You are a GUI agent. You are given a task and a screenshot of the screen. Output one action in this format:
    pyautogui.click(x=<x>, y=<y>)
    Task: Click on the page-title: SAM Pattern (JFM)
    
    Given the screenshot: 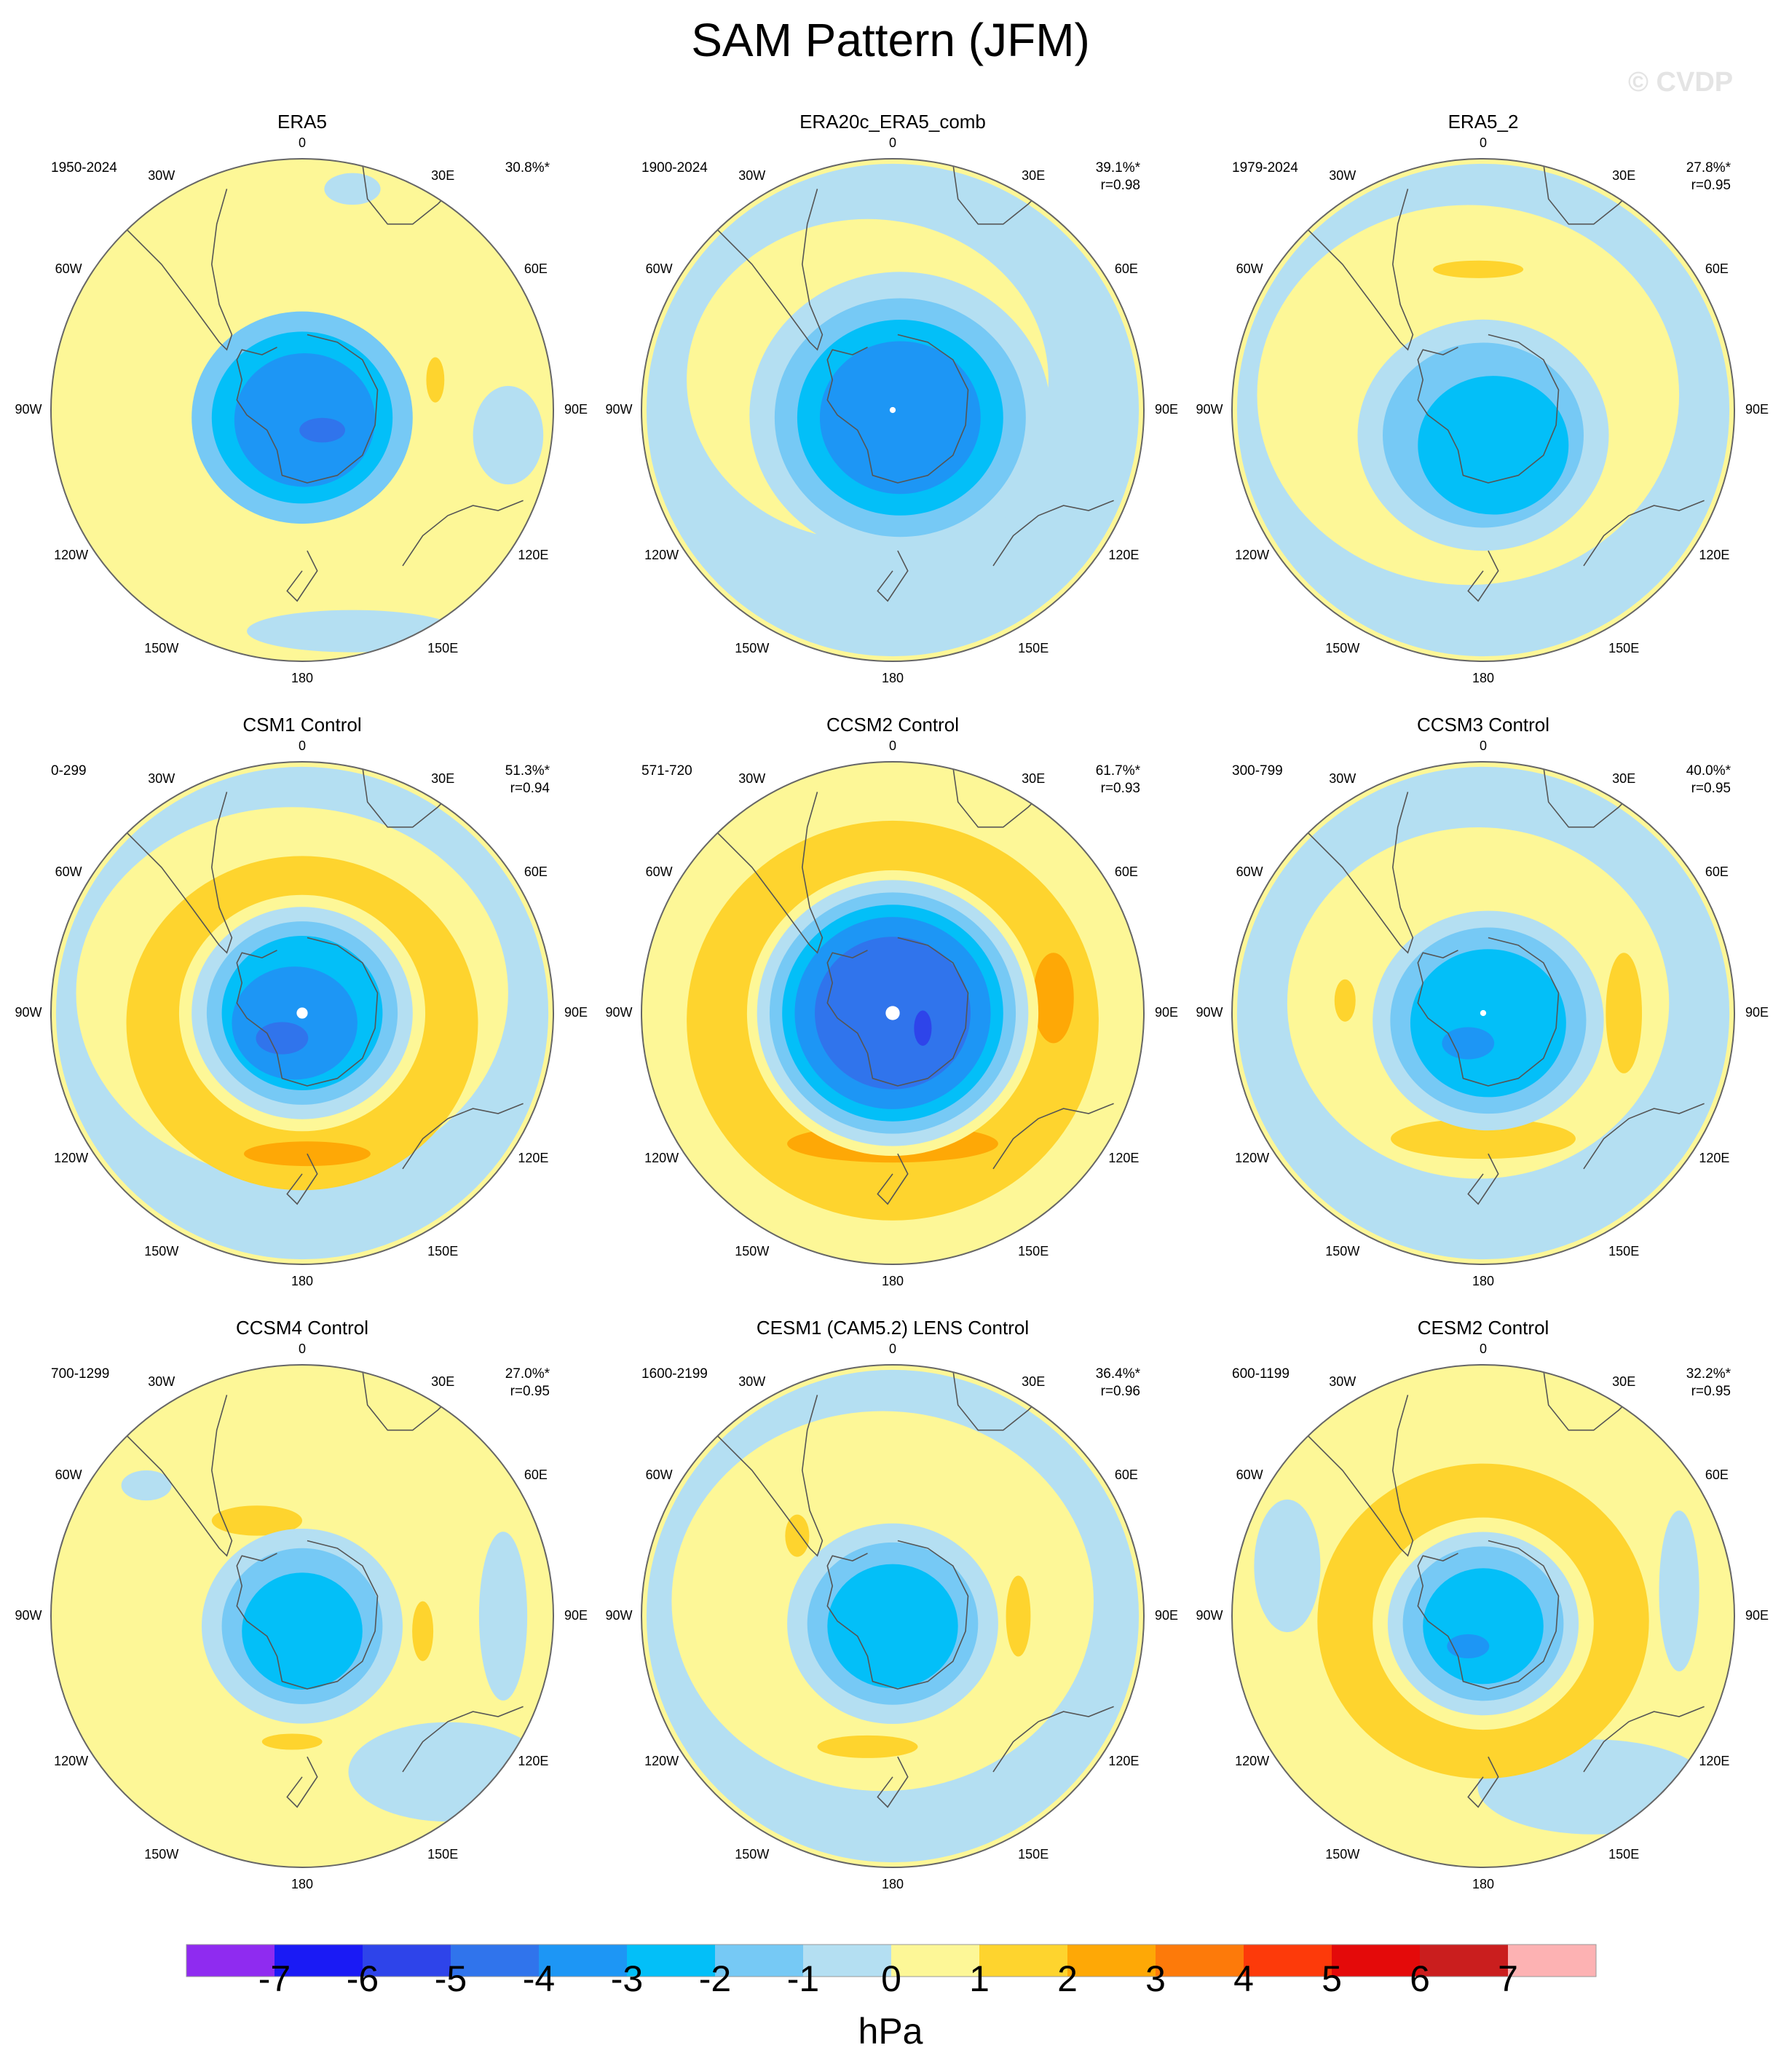 What is the action you would take?
    pyautogui.click(x=890, y=40)
    